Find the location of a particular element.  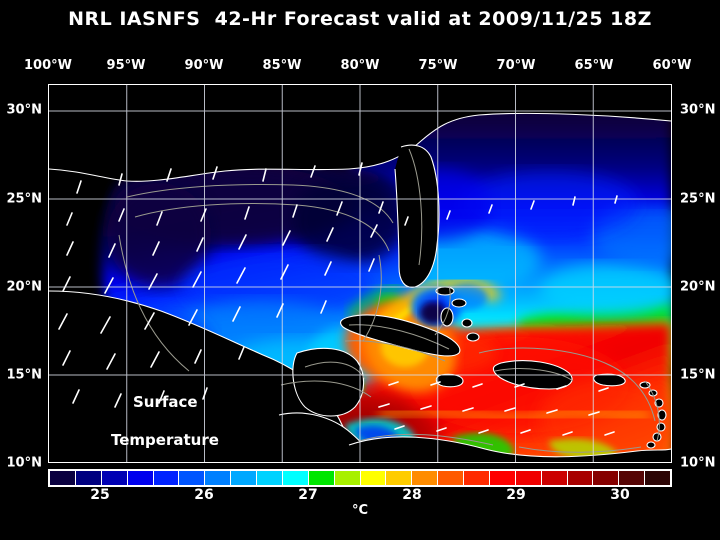

colorbar-tick-label: 28 is located at coordinates (412, 495).